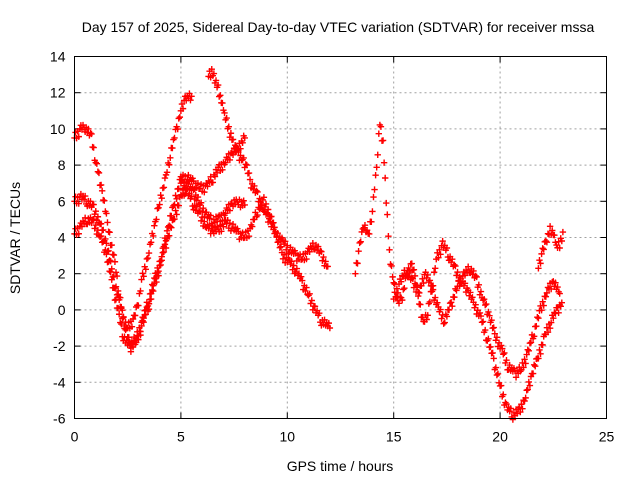  I want to click on y-tick-label: 6, so click(62, 201).